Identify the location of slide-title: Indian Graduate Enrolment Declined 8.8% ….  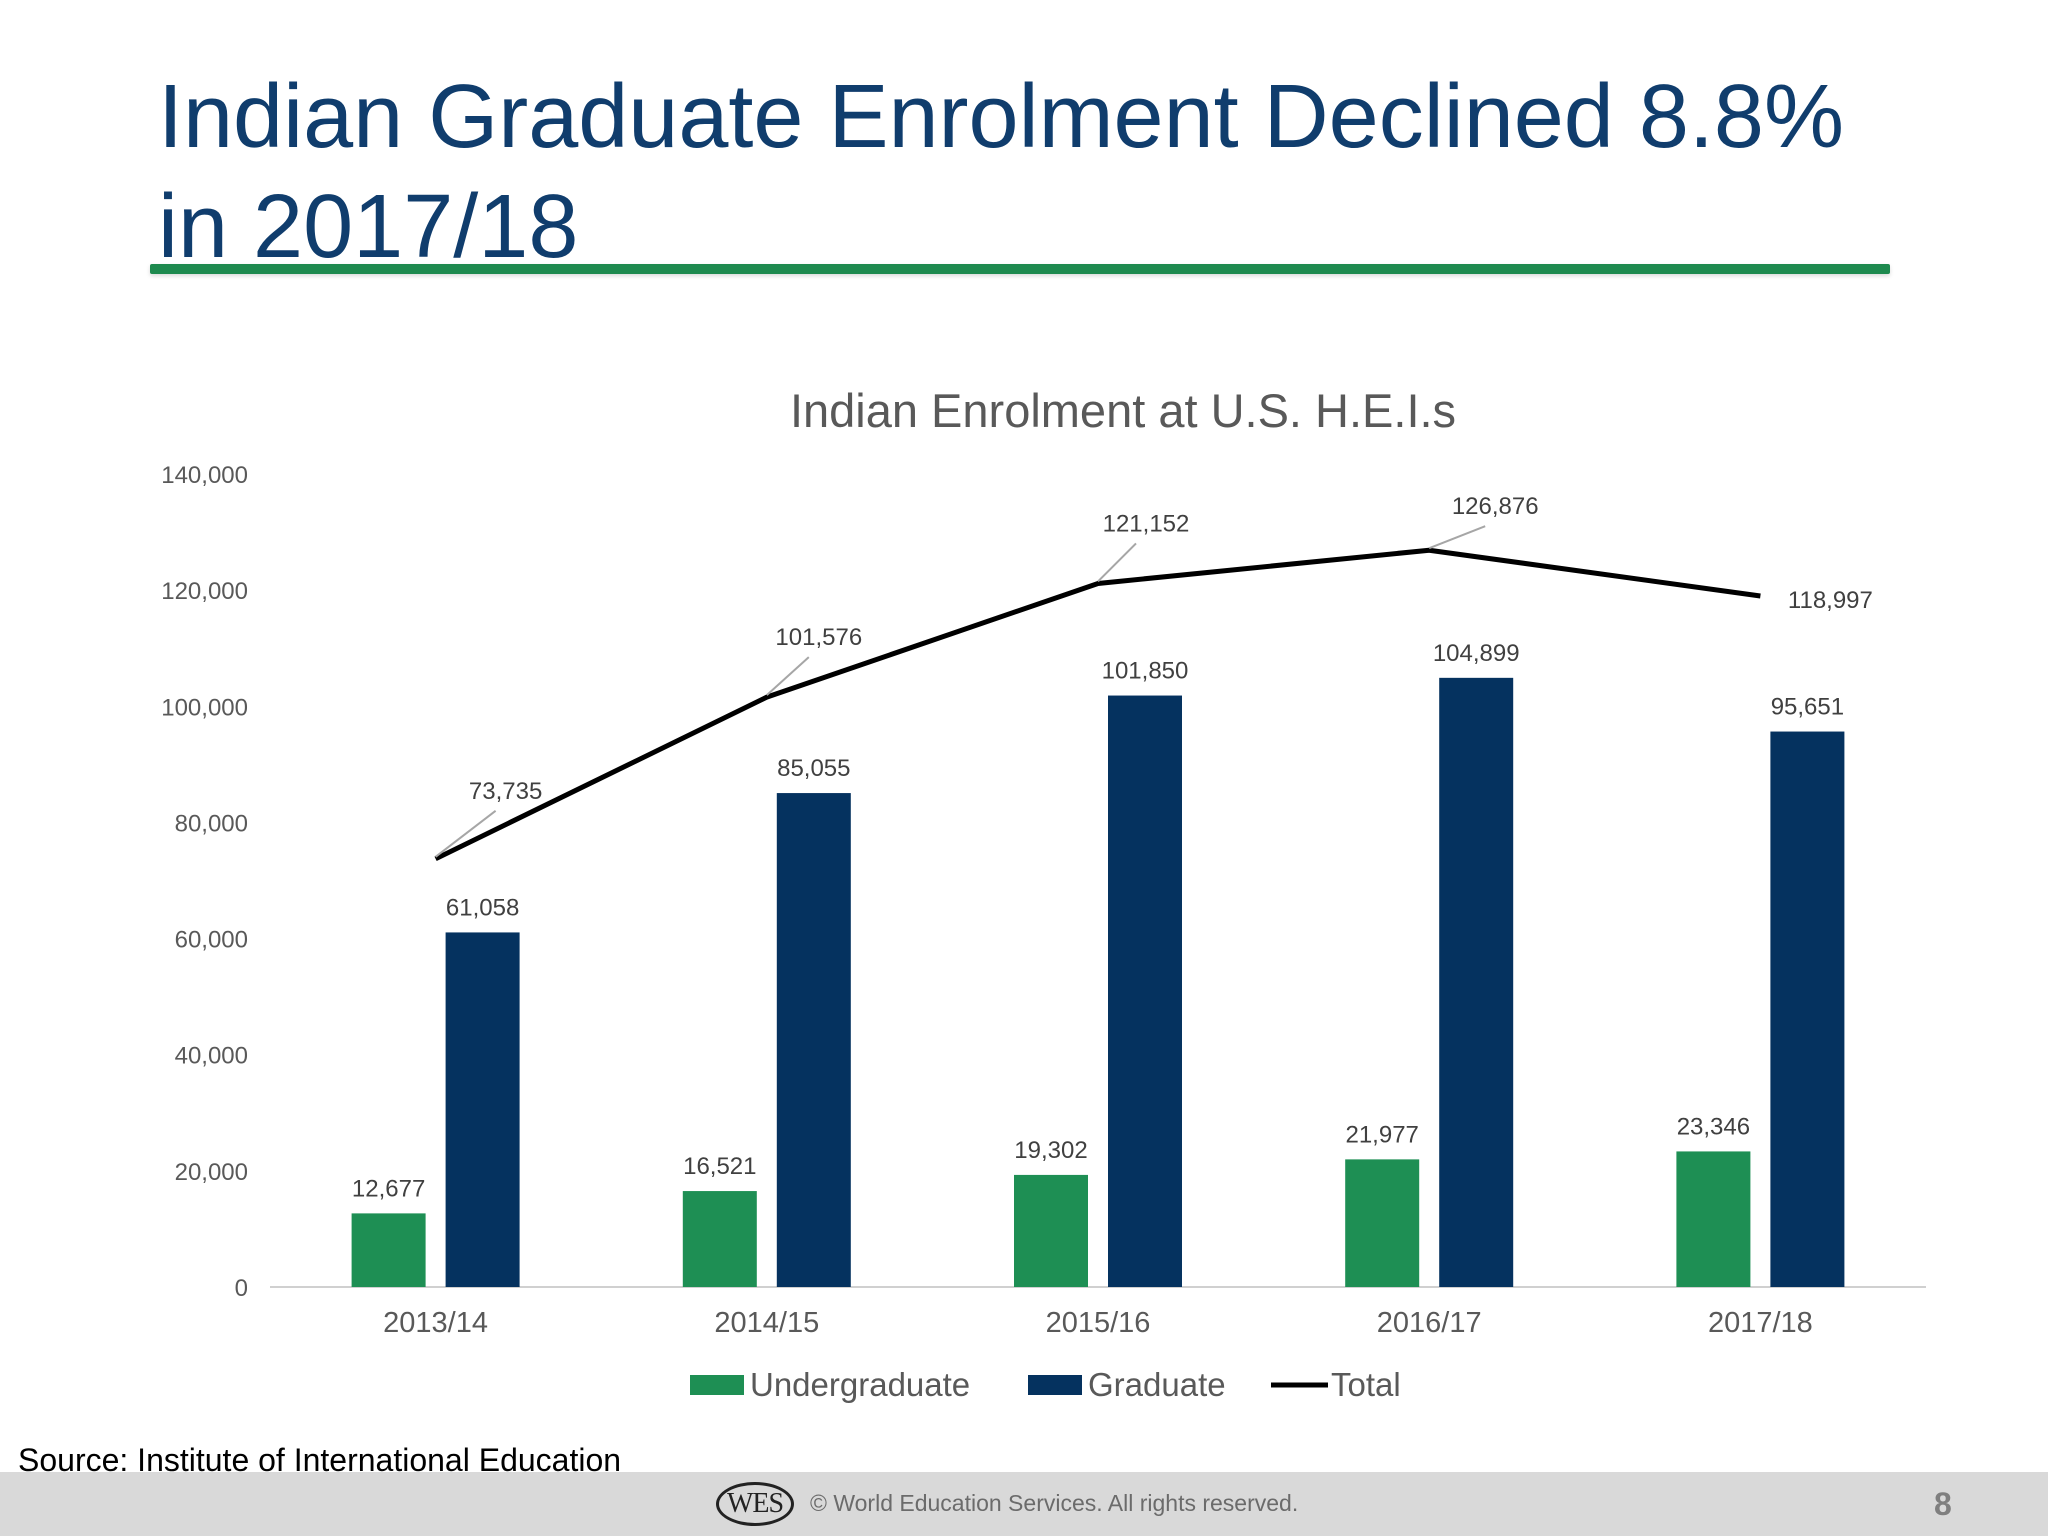
(1001, 172).